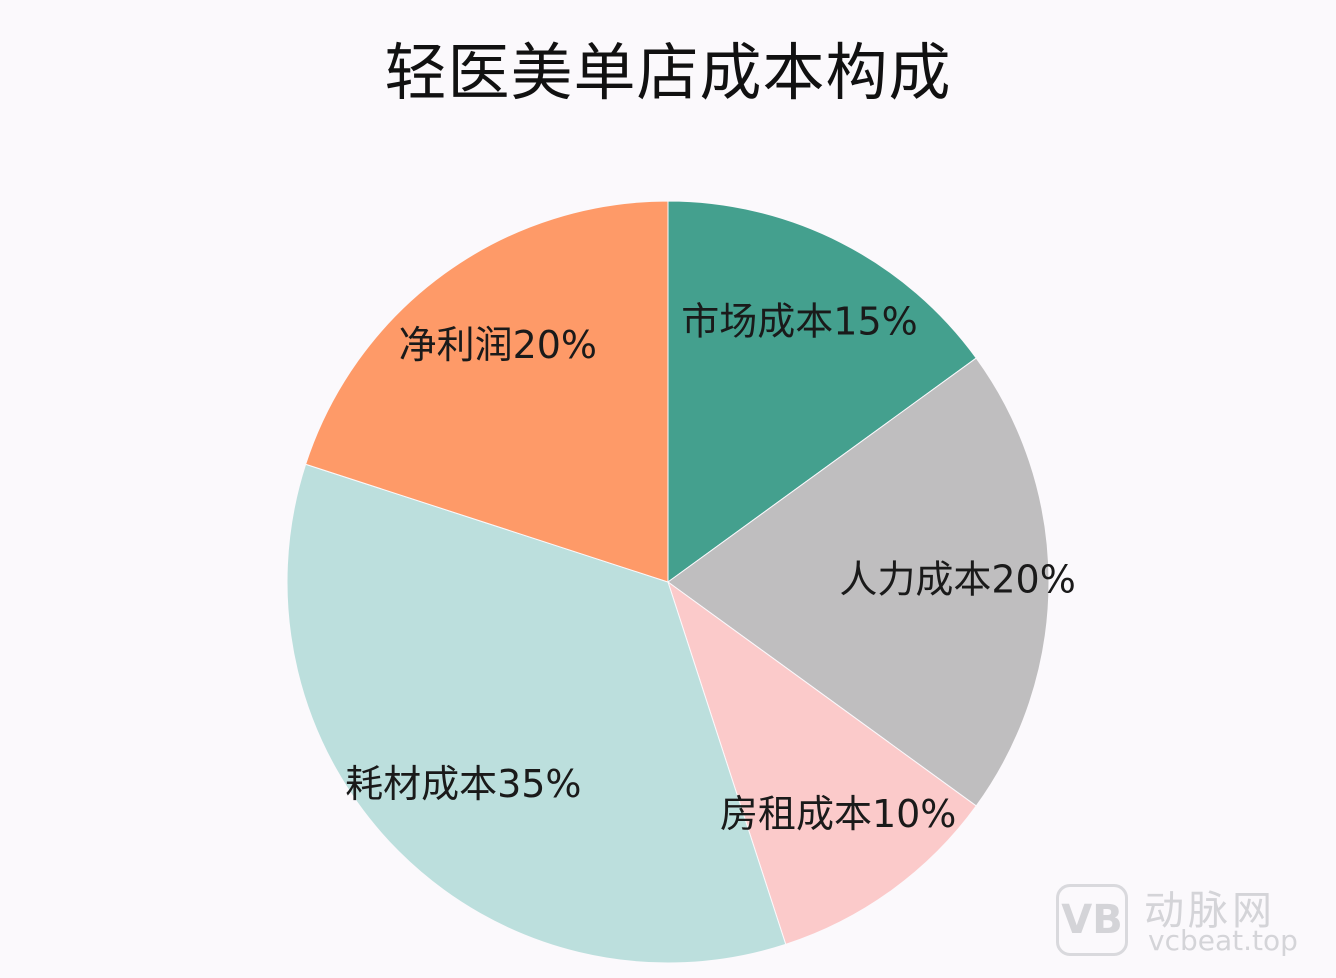 This screenshot has width=1336, height=978. What do you see at coordinates (838, 814) in the screenshot?
I see `pie-slice-label-3: 房租成本10%` at bounding box center [838, 814].